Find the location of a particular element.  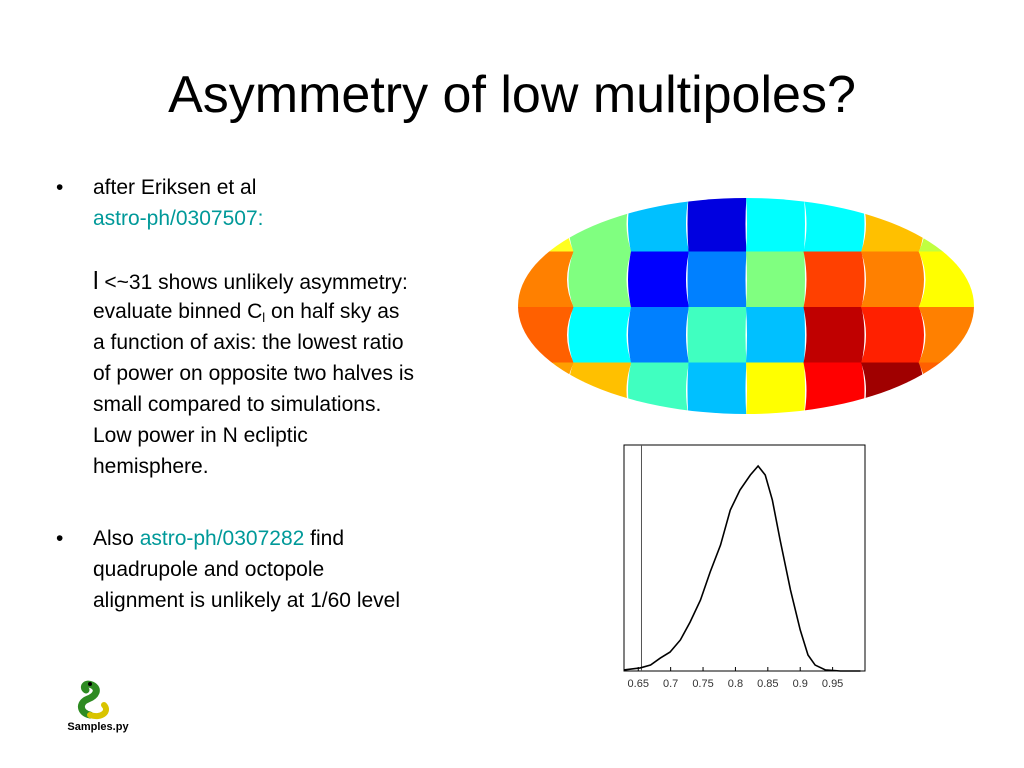

x-tick-label: 0.7 is located at coordinates (670, 684).